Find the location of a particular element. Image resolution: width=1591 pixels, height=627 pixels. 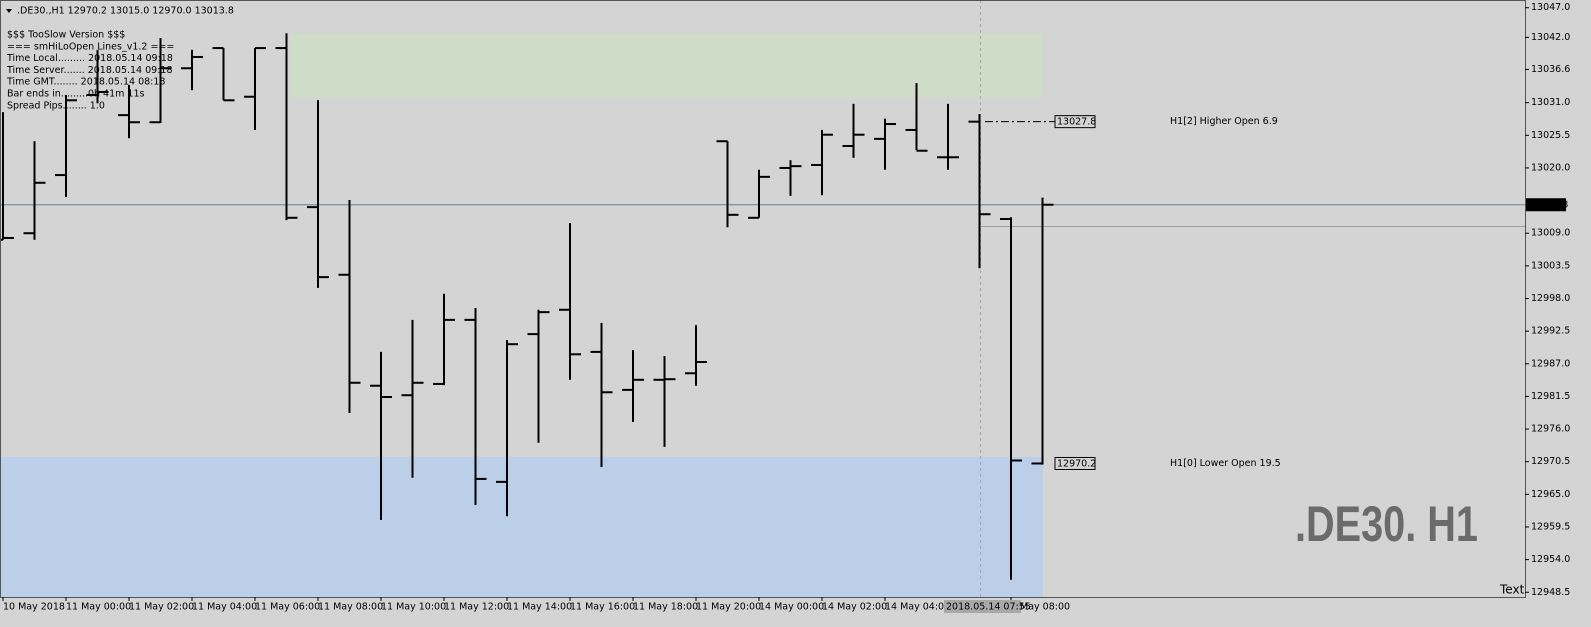

x-tick-label: 11 May 20:00 is located at coordinates (728, 607).